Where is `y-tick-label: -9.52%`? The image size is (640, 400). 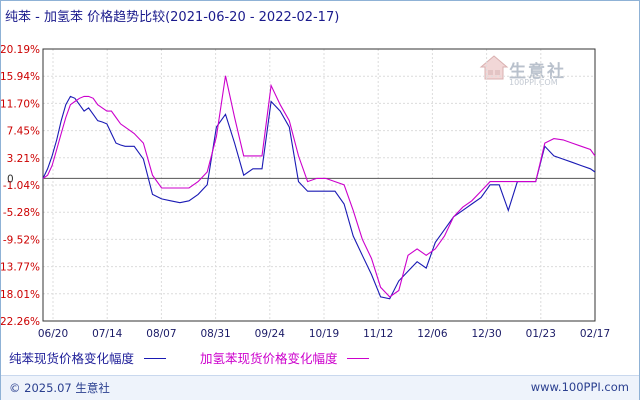 y-tick-label: -9.52% is located at coordinates (21, 240).